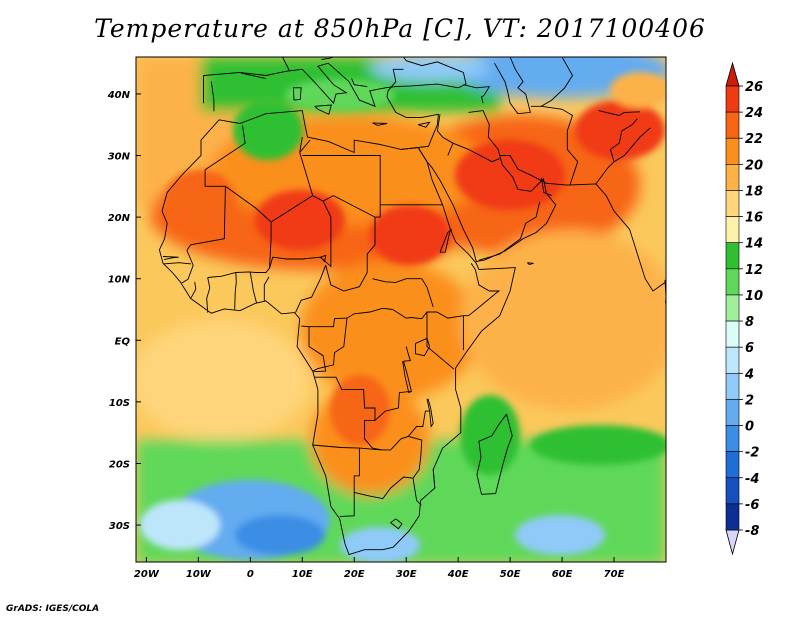 The image size is (800, 618). I want to click on x-tick-label: 50E, so click(510, 574).